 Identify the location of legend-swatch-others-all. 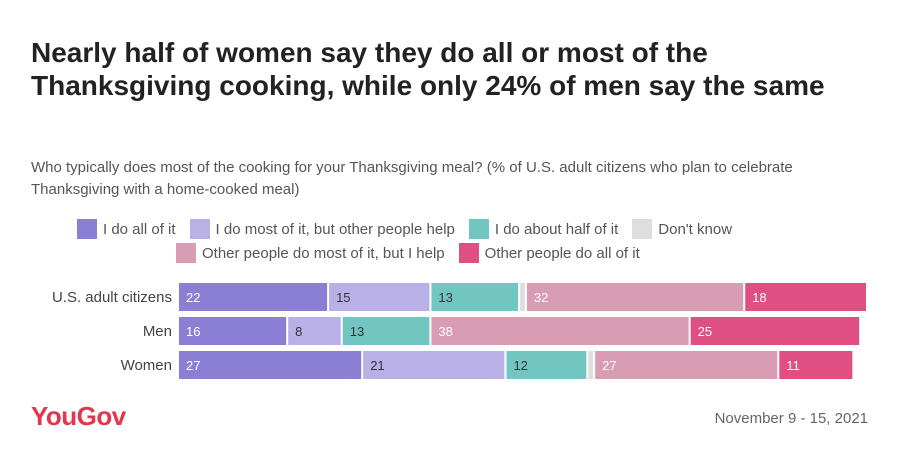
(468, 253).